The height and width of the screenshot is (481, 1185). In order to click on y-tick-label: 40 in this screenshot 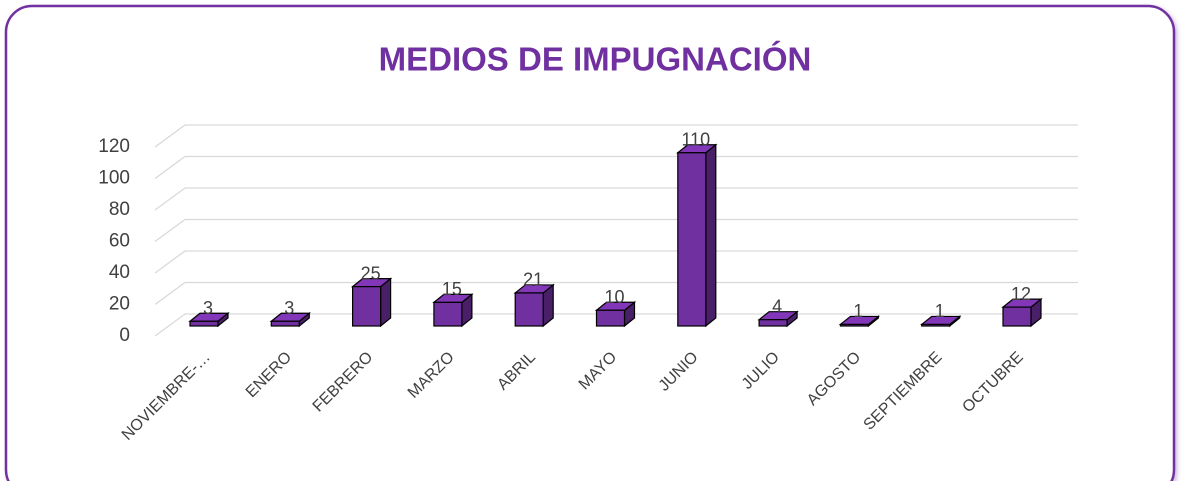, I will do `click(119, 272)`.